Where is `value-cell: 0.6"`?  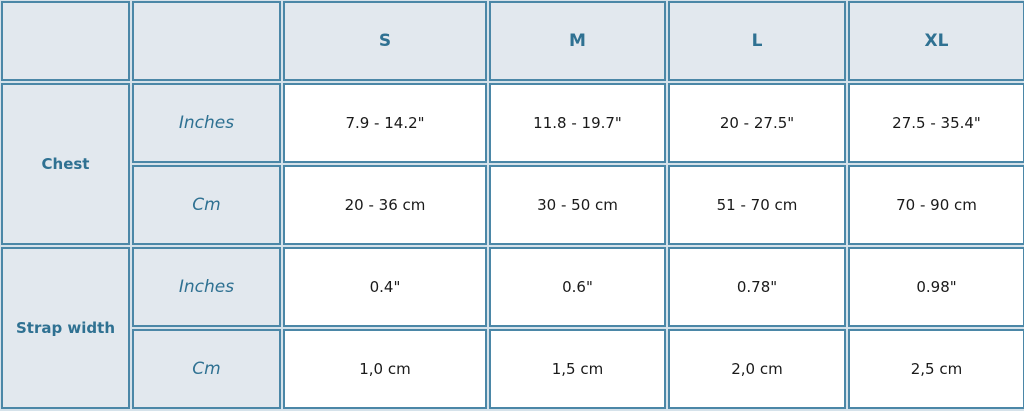 value-cell: 0.6" is located at coordinates (577, 287).